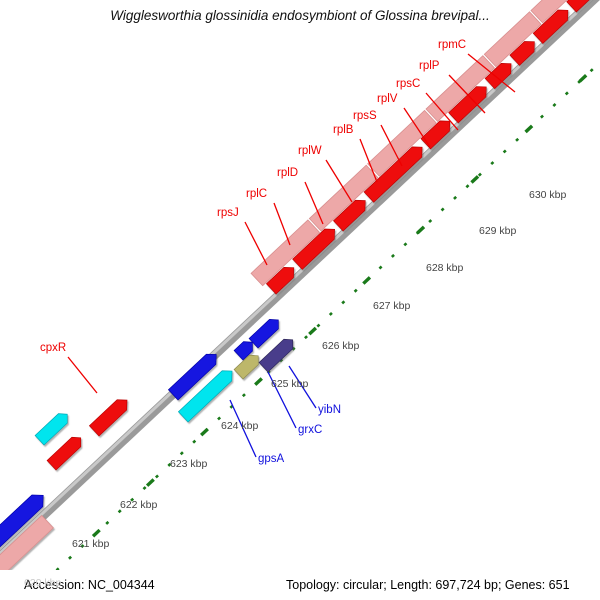 This screenshot has height=600, width=600. Describe the element at coordinates (392, 306) in the screenshot. I see `ruler-tick-label: 627 kbp` at that location.